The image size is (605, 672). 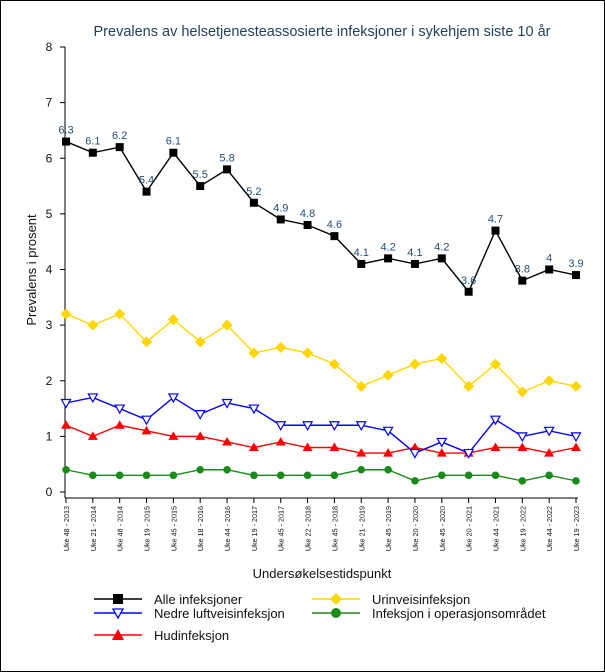 What do you see at coordinates (415, 528) in the screenshot?
I see `x-tick-label: Uke 20 - 2020` at bounding box center [415, 528].